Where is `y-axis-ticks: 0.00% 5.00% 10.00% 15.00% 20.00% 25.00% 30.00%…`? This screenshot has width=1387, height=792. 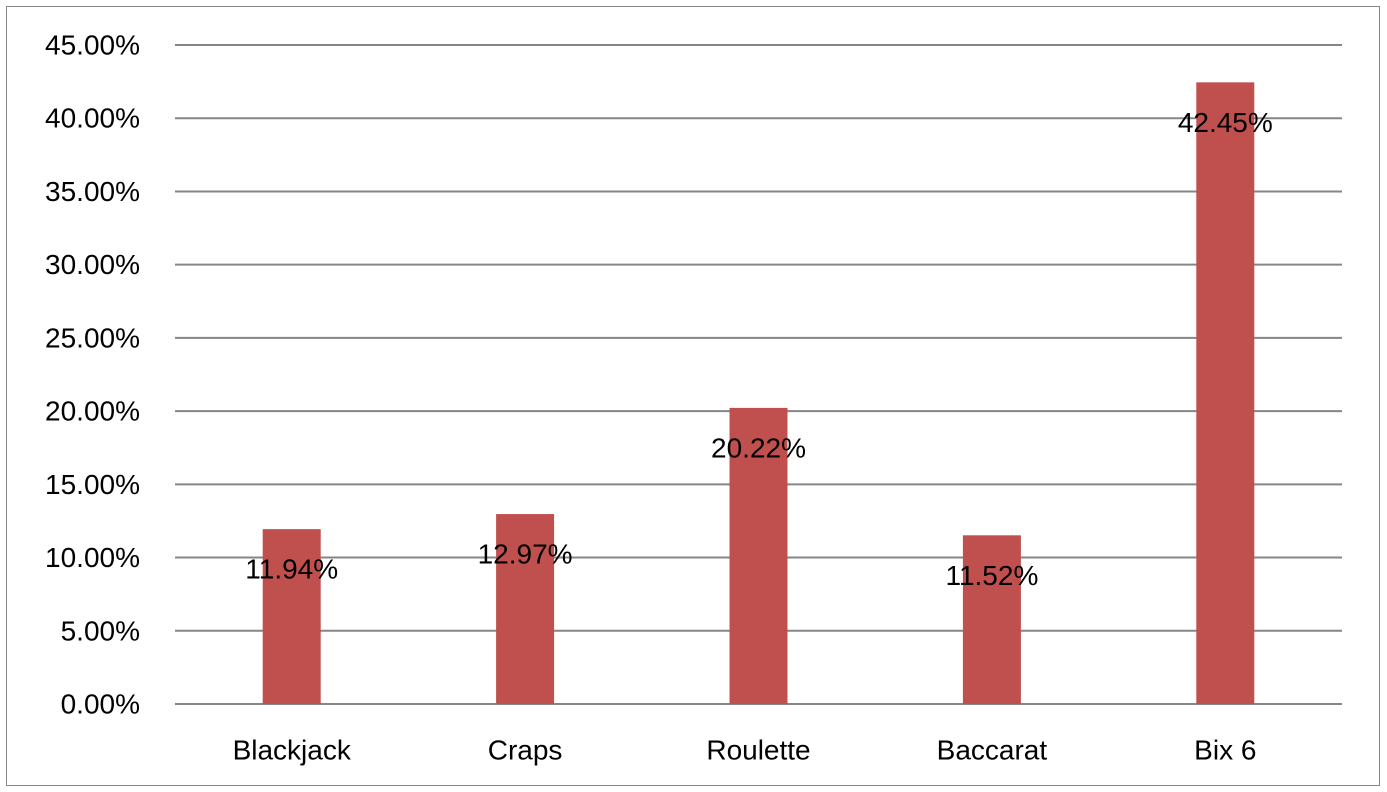
y-axis-ticks: 0.00% 5.00% 10.00% 15.00% 20.00% 25.00% 30.00%… is located at coordinates (92, 375).